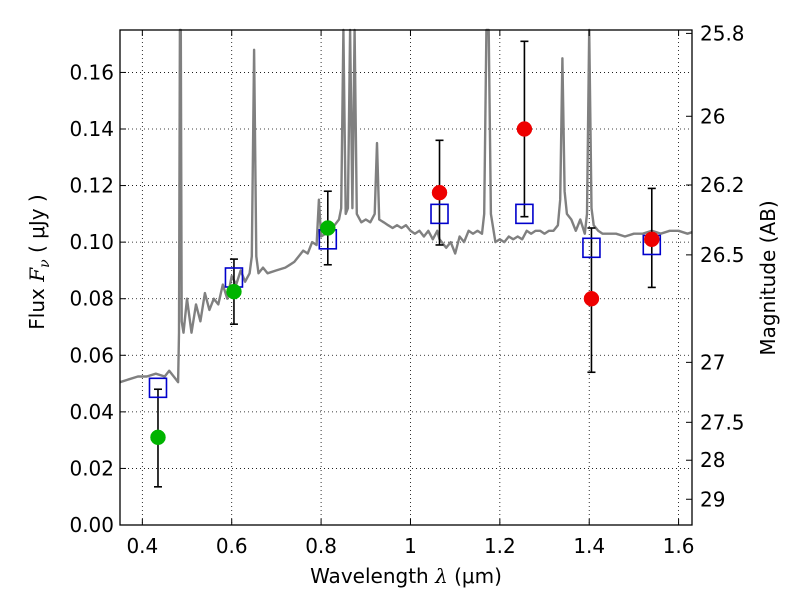  Describe the element at coordinates (768, 277) in the screenshot. I see `y2-axis-title: Magnitude (AB)` at that location.